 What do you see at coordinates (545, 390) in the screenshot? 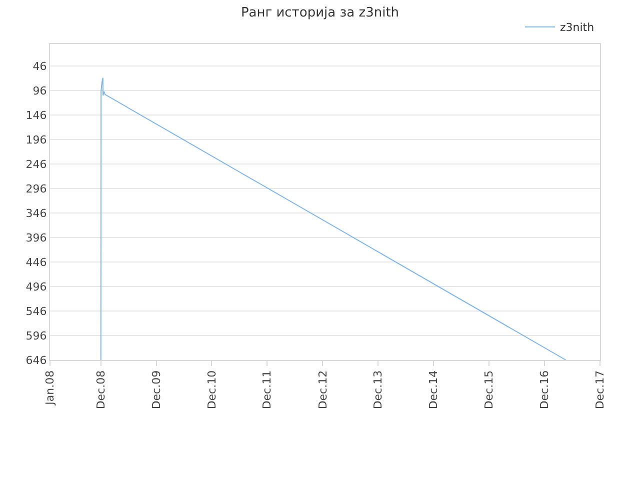
I see `x-tick-label: Dec.16` at bounding box center [545, 390].